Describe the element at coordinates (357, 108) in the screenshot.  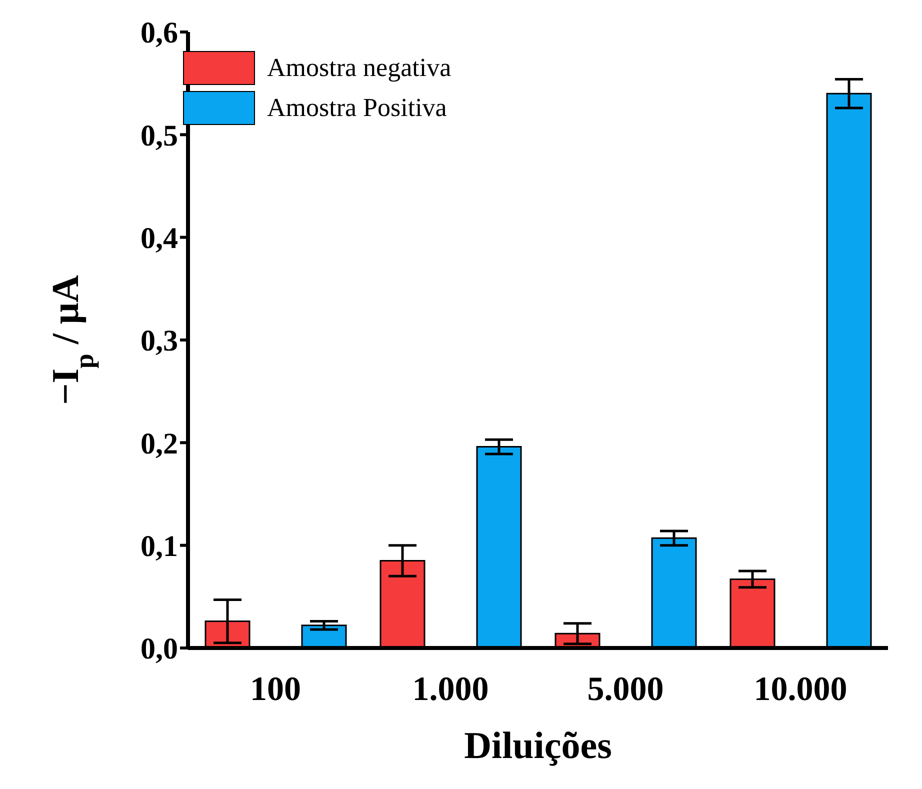
I see `legend-label: Amostra Positiva` at that location.